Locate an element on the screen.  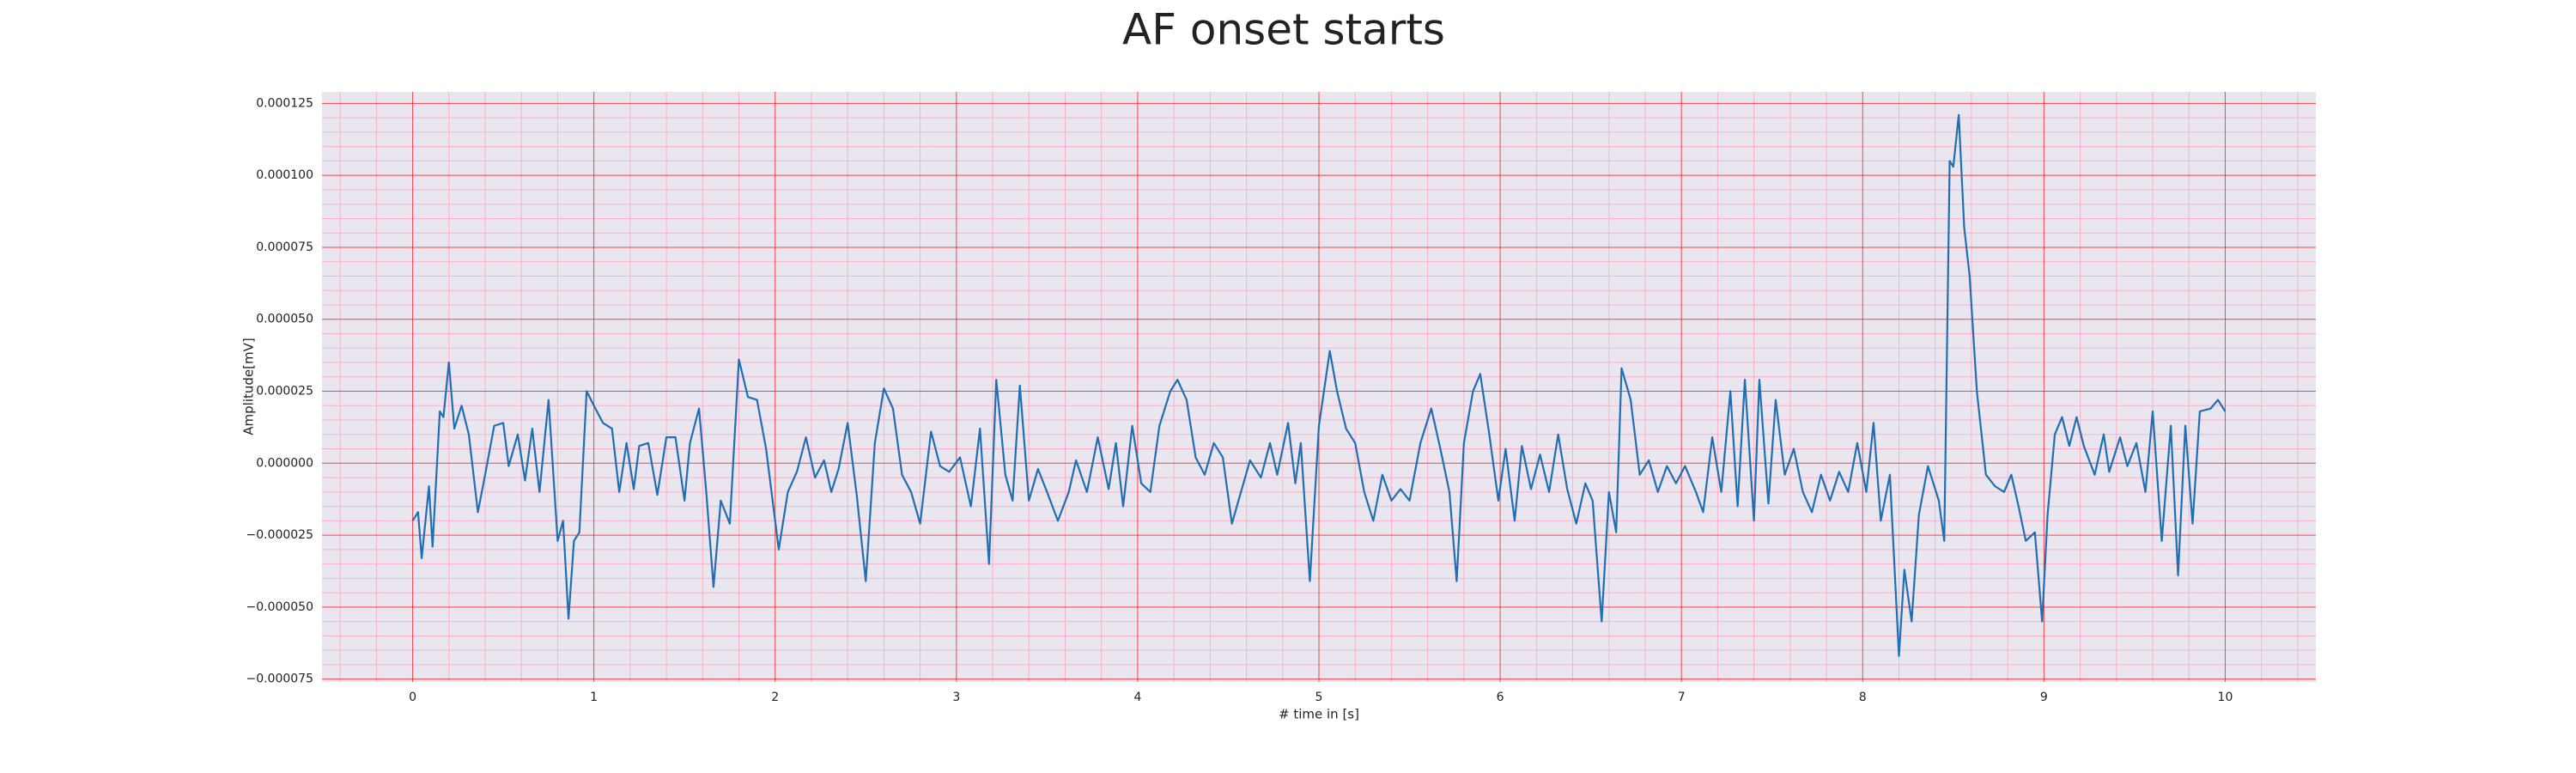
x-tick-label: 4 is located at coordinates (1137, 697).